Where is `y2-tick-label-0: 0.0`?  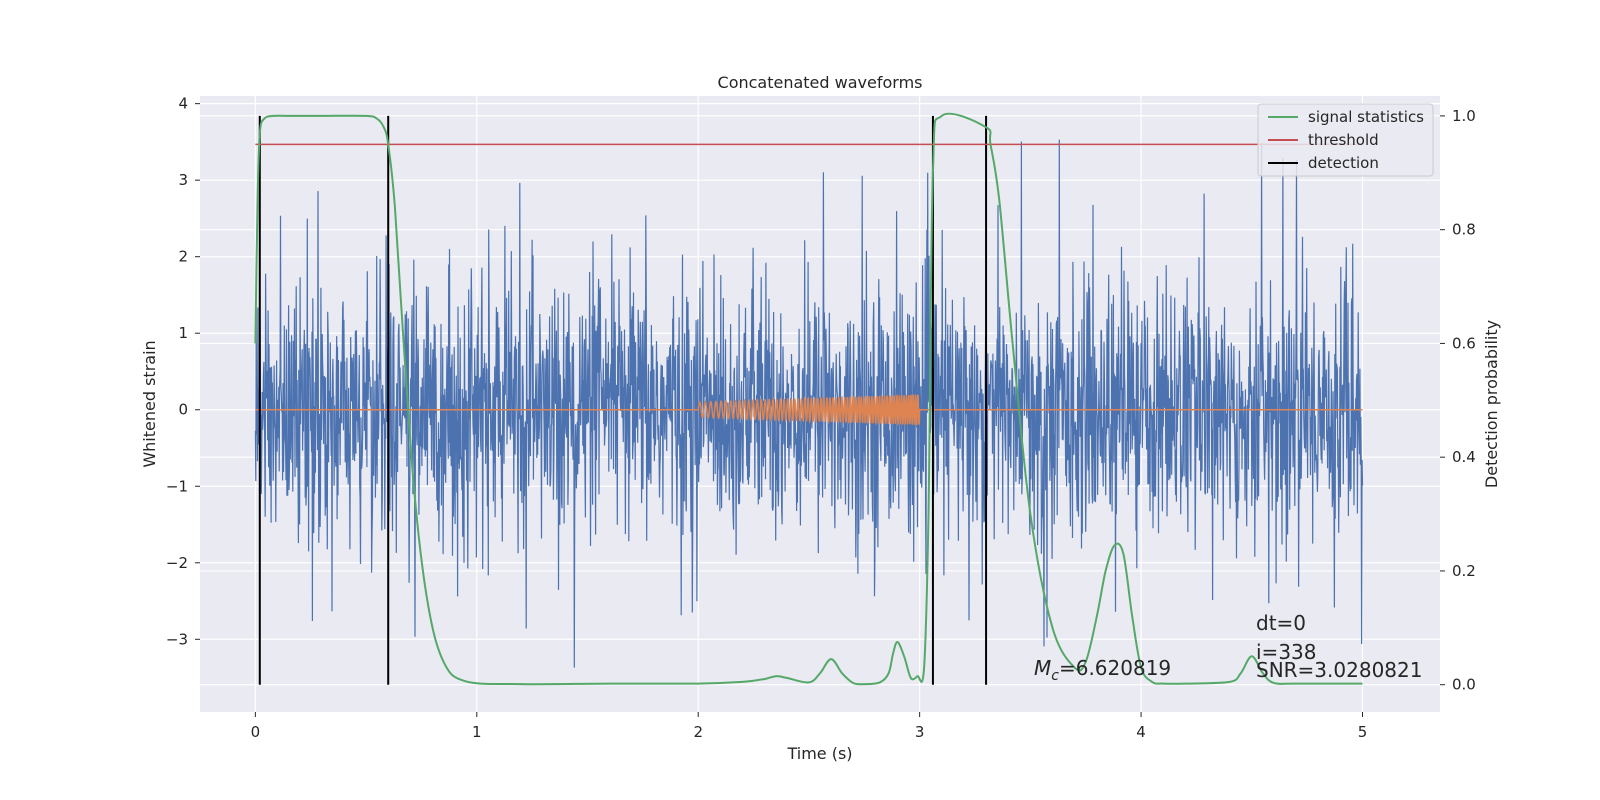
y2-tick-label-0: 0.0 is located at coordinates (1464, 685).